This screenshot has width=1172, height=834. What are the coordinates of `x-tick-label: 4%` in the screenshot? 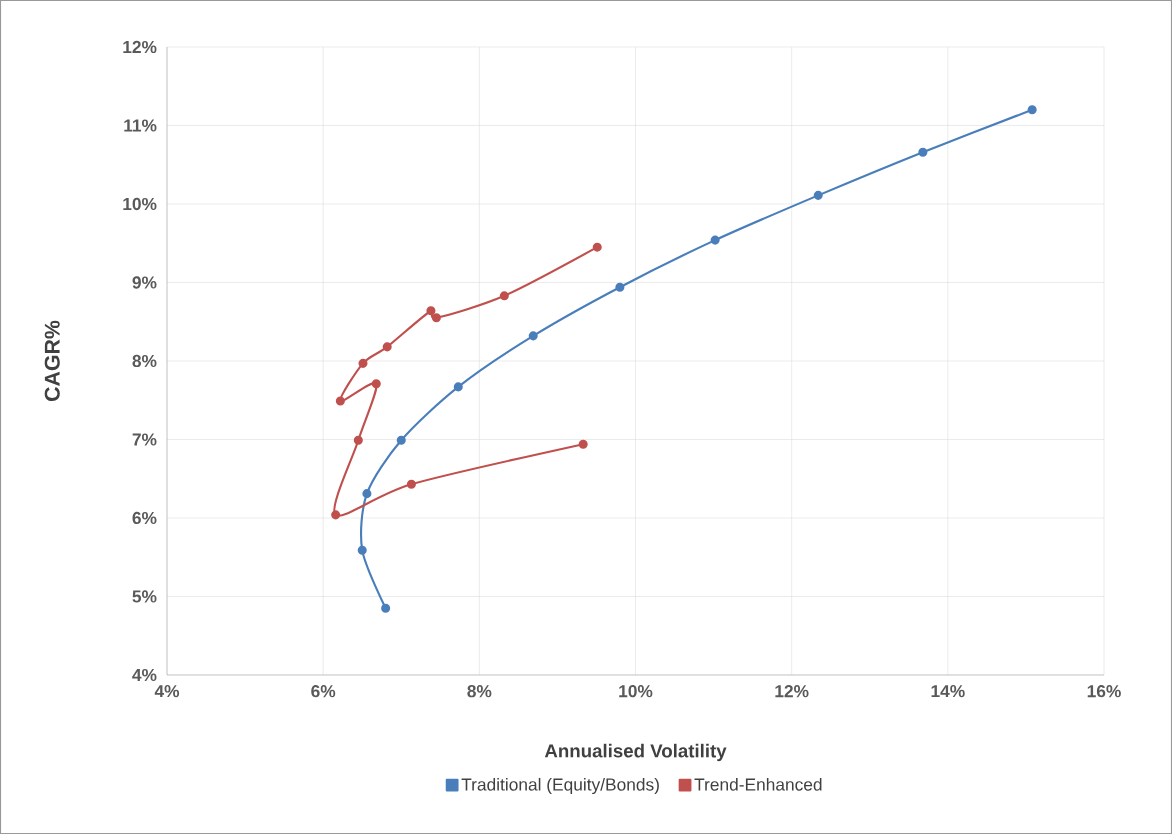 It's located at (167, 691).